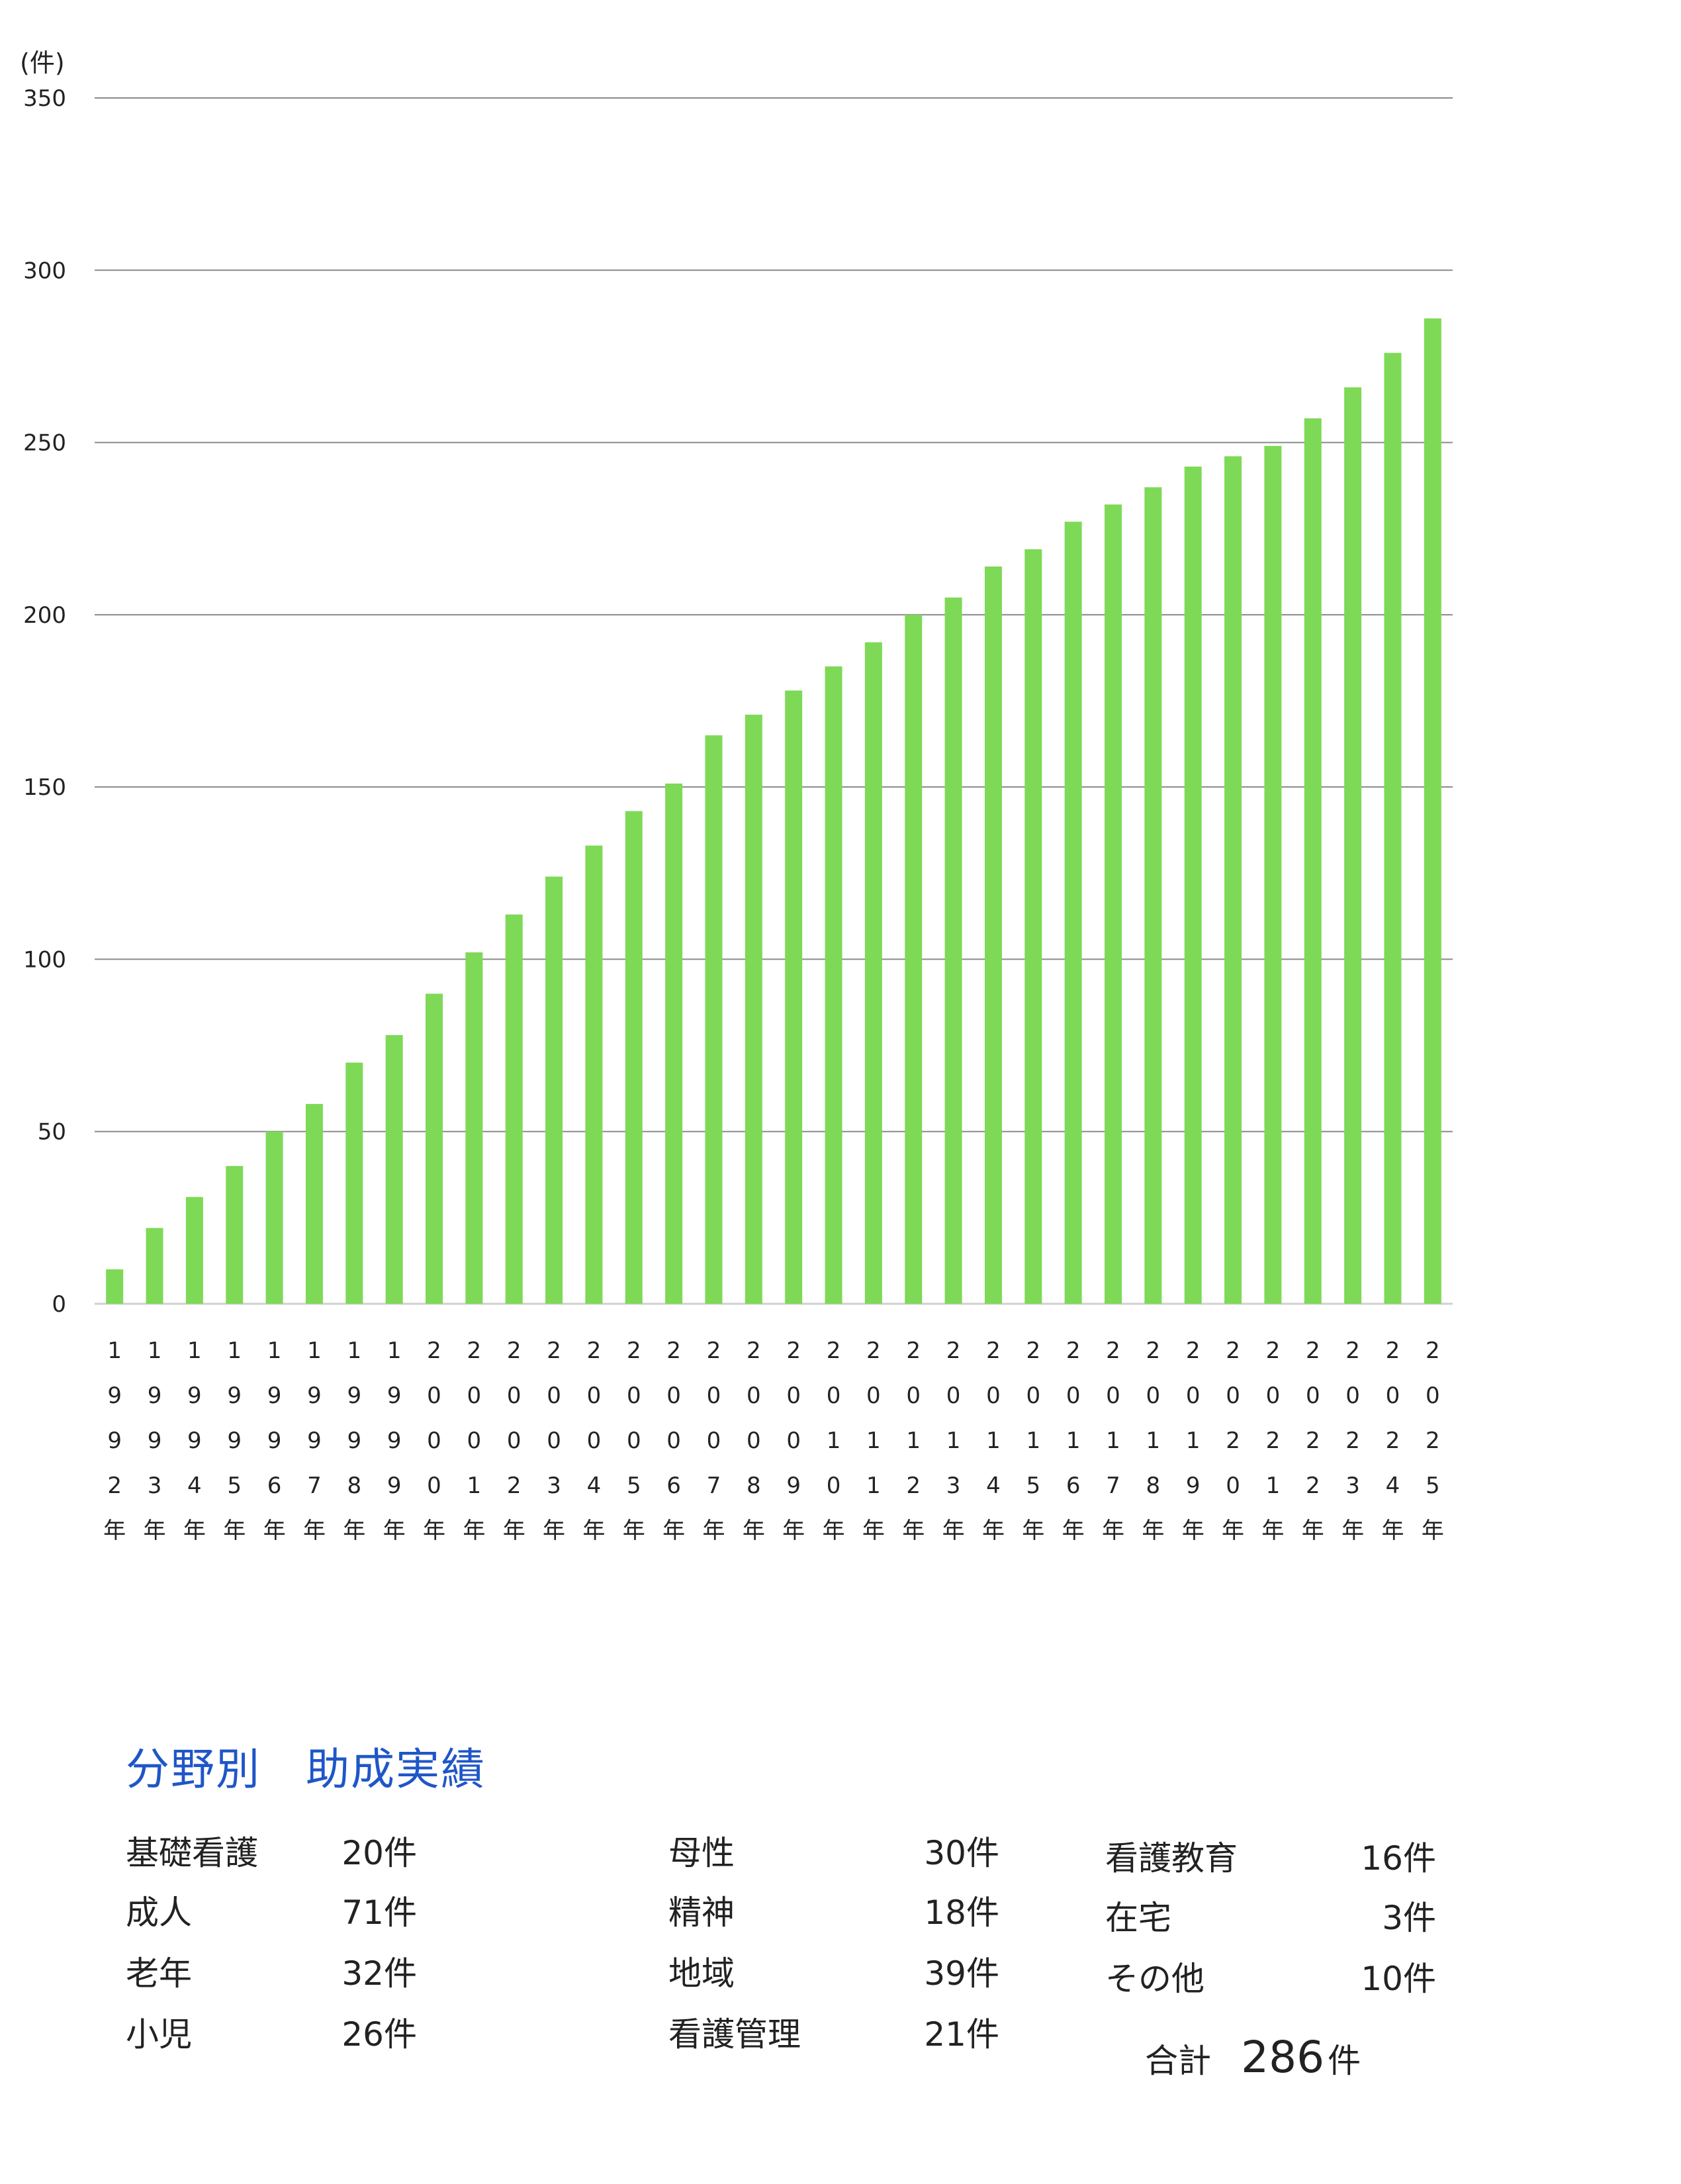  I want to click on y-tick-label: 350, so click(44, 98).